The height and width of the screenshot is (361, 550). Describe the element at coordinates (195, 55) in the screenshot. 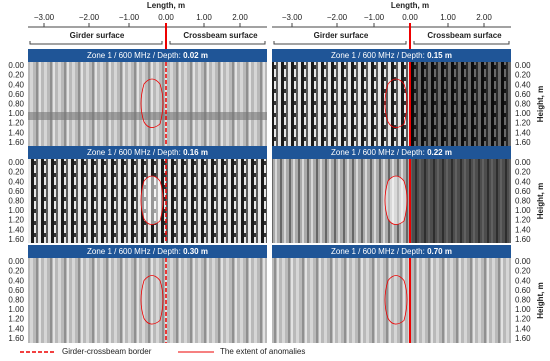

I see `panel-depth: 0.02 m` at that location.